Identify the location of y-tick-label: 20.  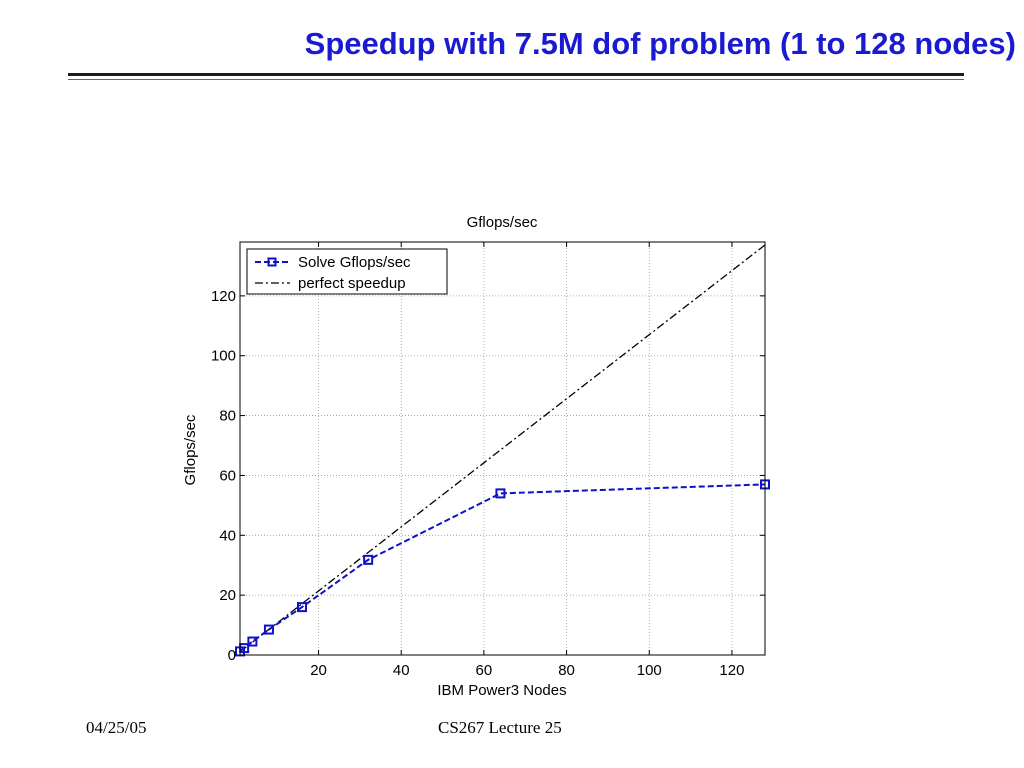
(227, 595).